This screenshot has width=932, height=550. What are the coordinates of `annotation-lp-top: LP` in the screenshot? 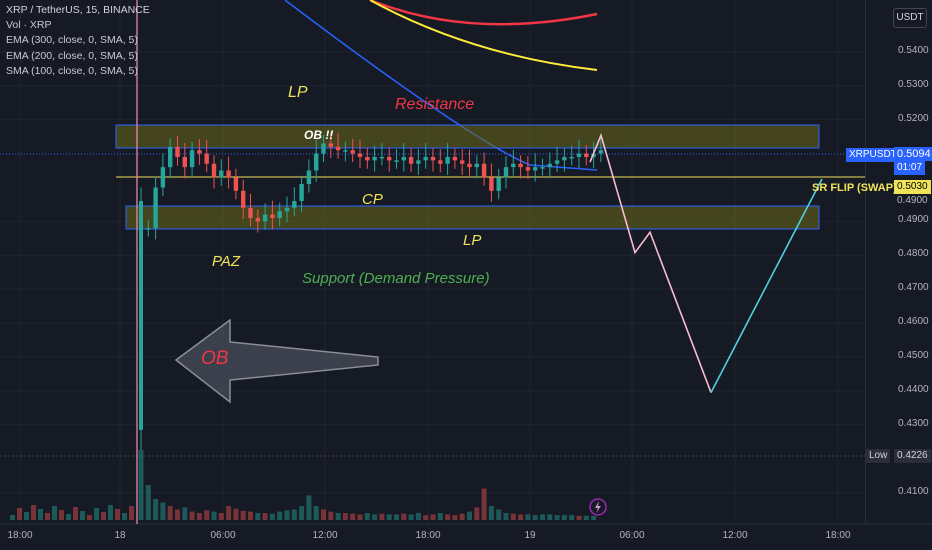 It's located at (298, 92).